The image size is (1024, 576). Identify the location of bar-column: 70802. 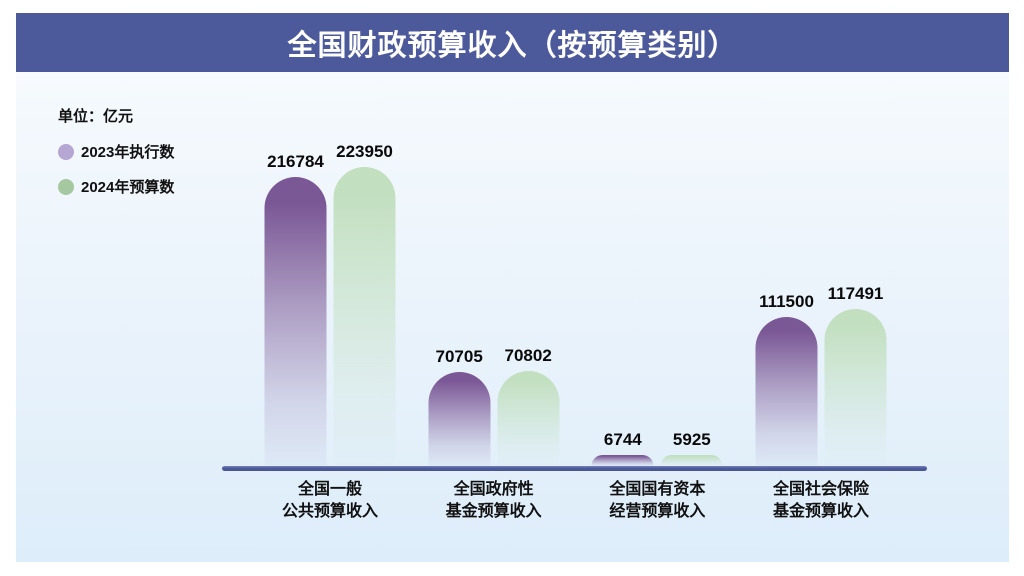
(528, 406).